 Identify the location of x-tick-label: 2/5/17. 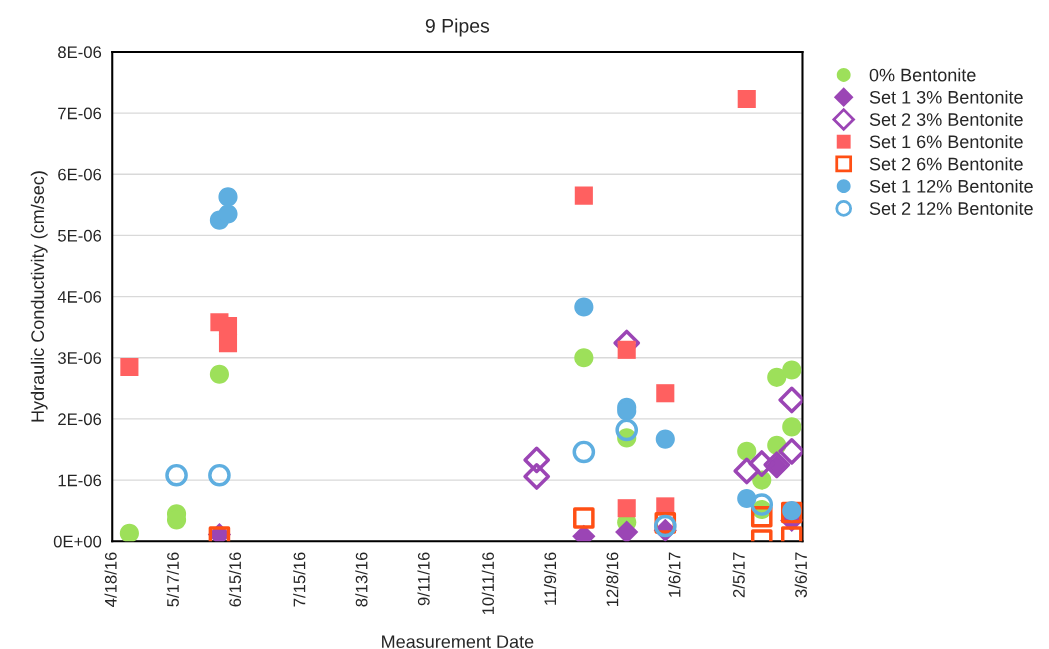
(738, 575).